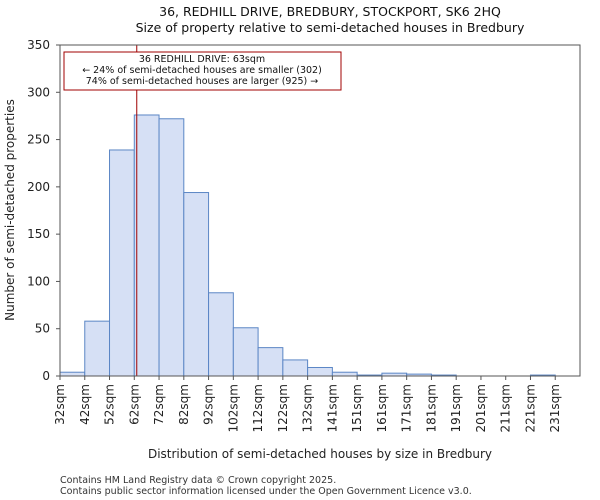  I want to click on y-tick-label-0: 0, so click(46, 376).